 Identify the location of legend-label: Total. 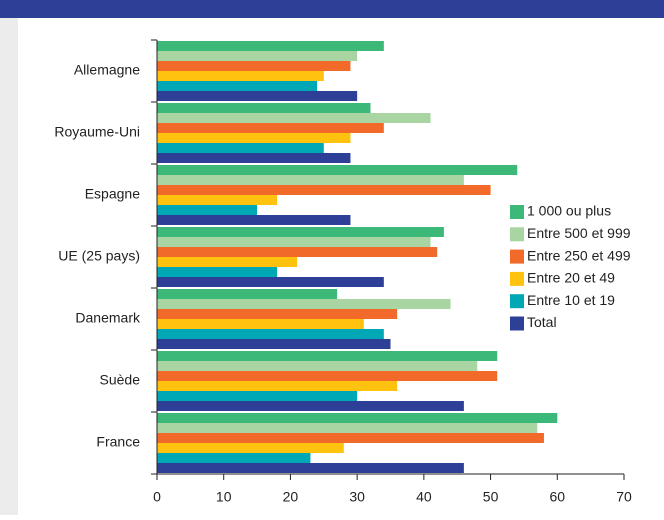
(542, 322).